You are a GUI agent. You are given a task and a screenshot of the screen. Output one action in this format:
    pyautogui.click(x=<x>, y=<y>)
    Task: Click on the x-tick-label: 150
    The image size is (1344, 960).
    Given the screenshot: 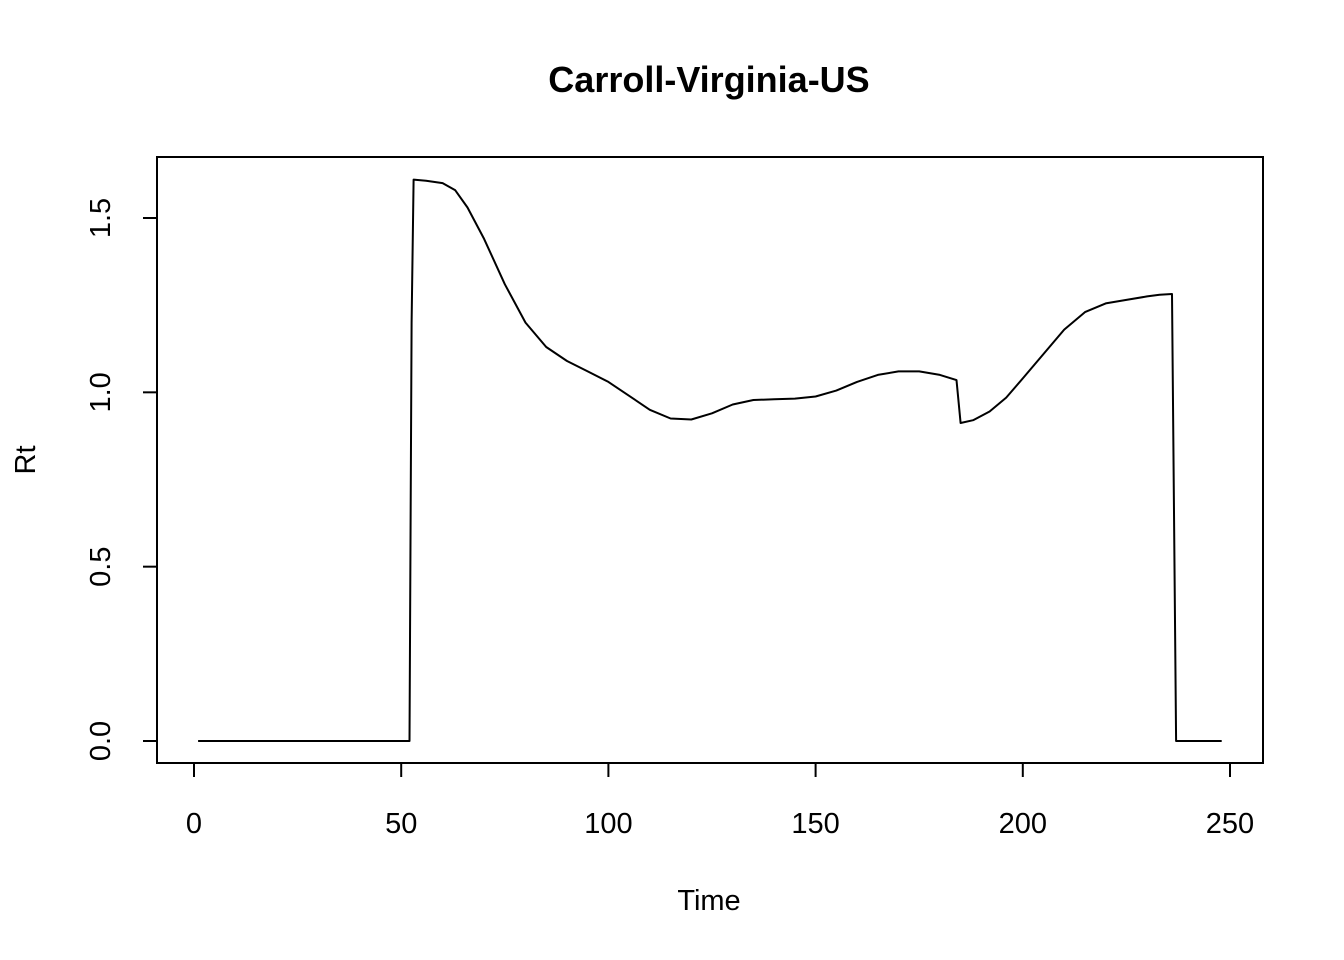 What is the action you would take?
    pyautogui.click(x=815, y=824)
    